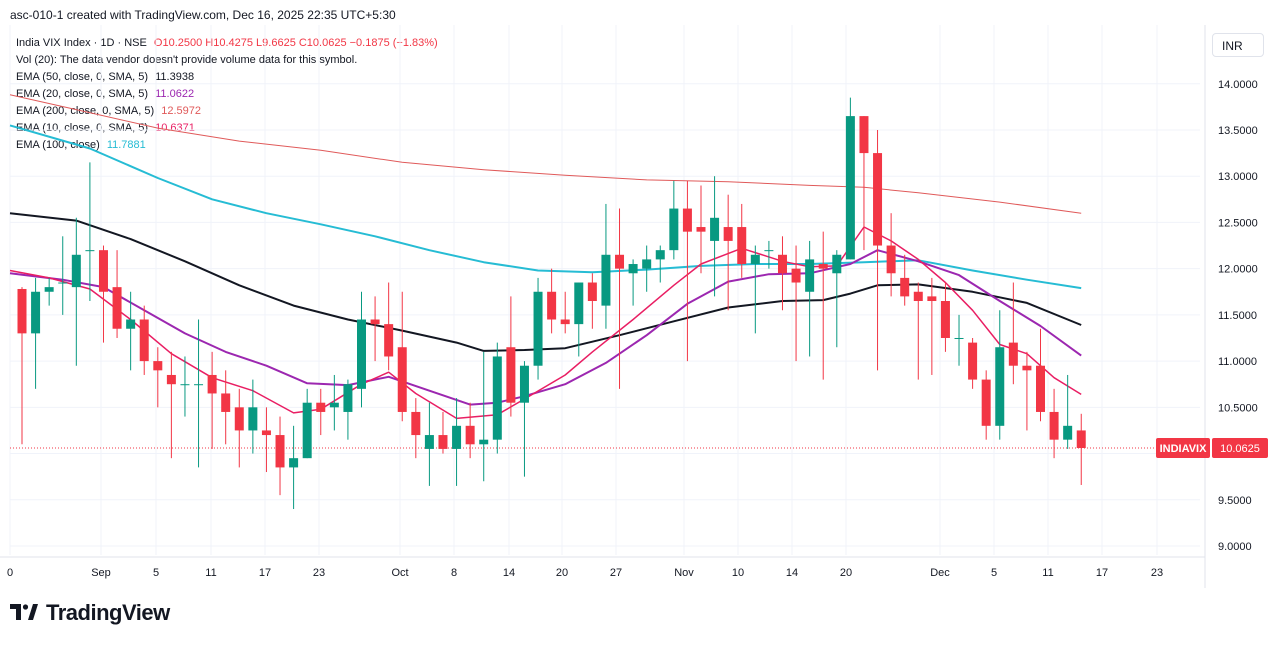 The height and width of the screenshot is (646, 1281). Describe the element at coordinates (1238, 408) in the screenshot. I see `y-tick-label: 10.5000` at that location.